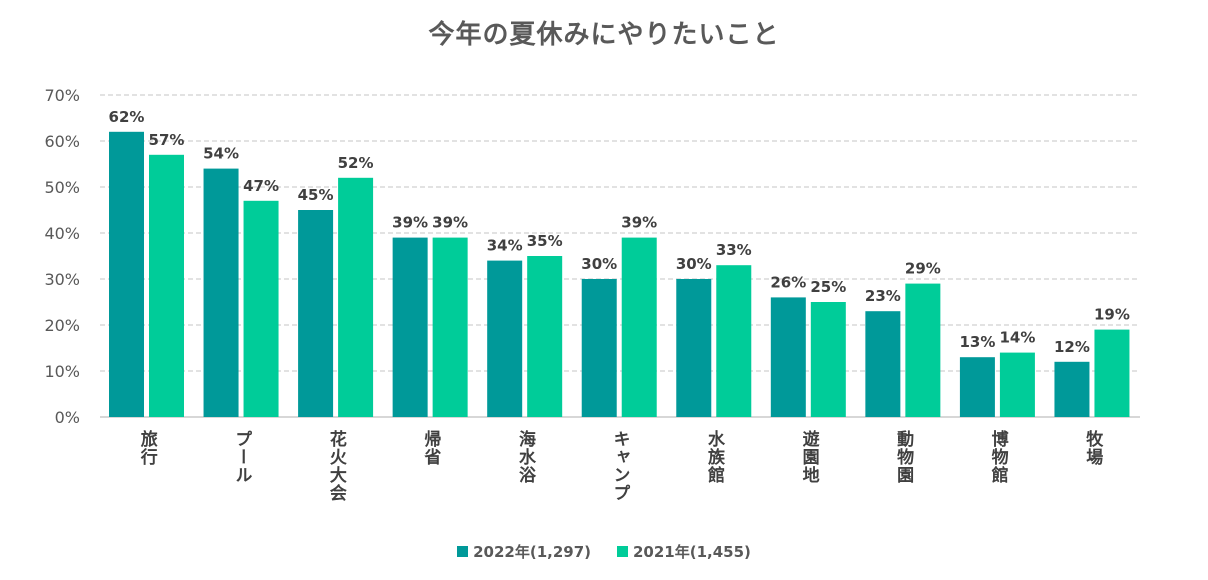 The width and height of the screenshot is (1208, 580). What do you see at coordinates (619, 466) in the screenshot?
I see `x-category-label: キャンプ` at bounding box center [619, 466].